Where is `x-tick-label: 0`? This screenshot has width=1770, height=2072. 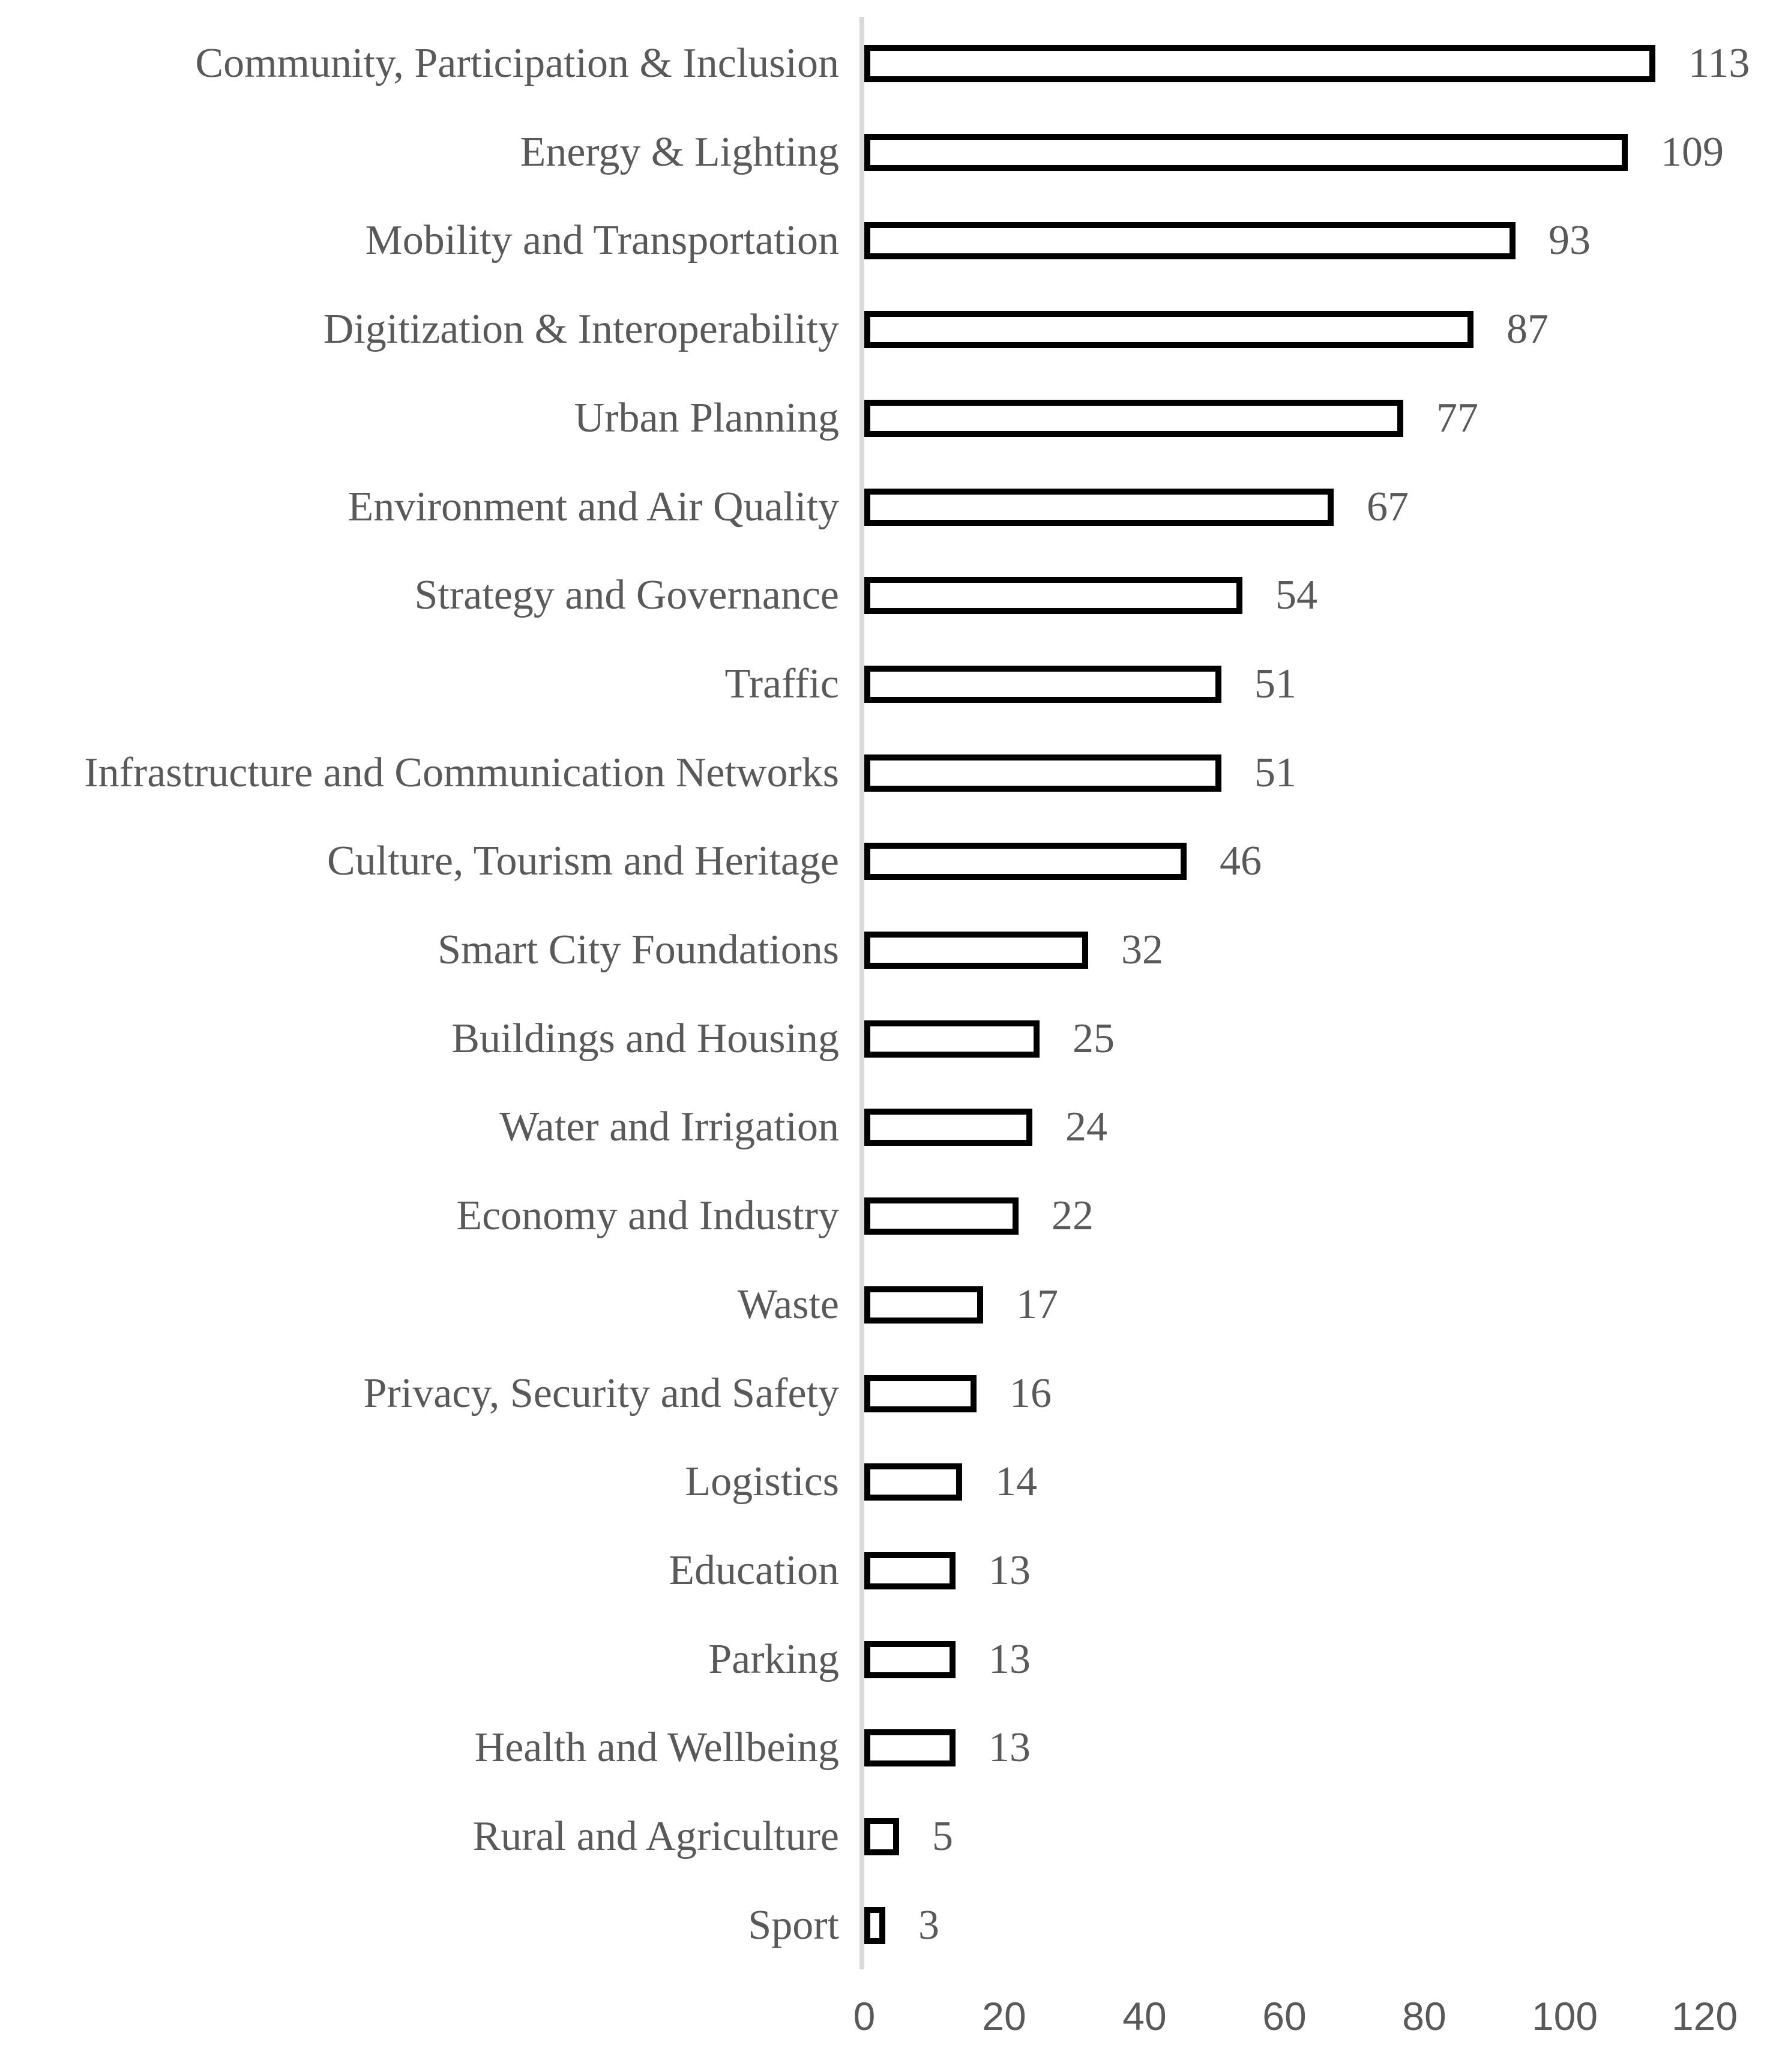 x-tick-label: 0 is located at coordinates (865, 2016).